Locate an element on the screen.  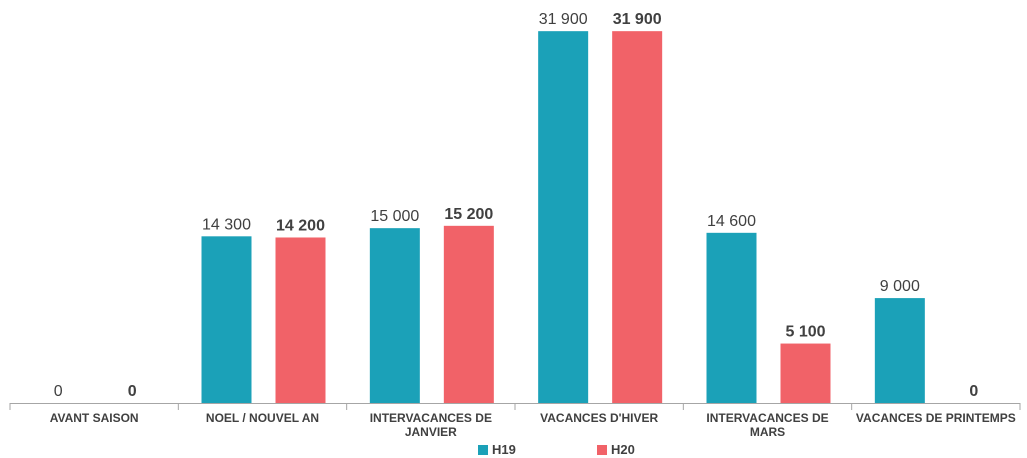
value-label: 14 600 is located at coordinates (731, 221).